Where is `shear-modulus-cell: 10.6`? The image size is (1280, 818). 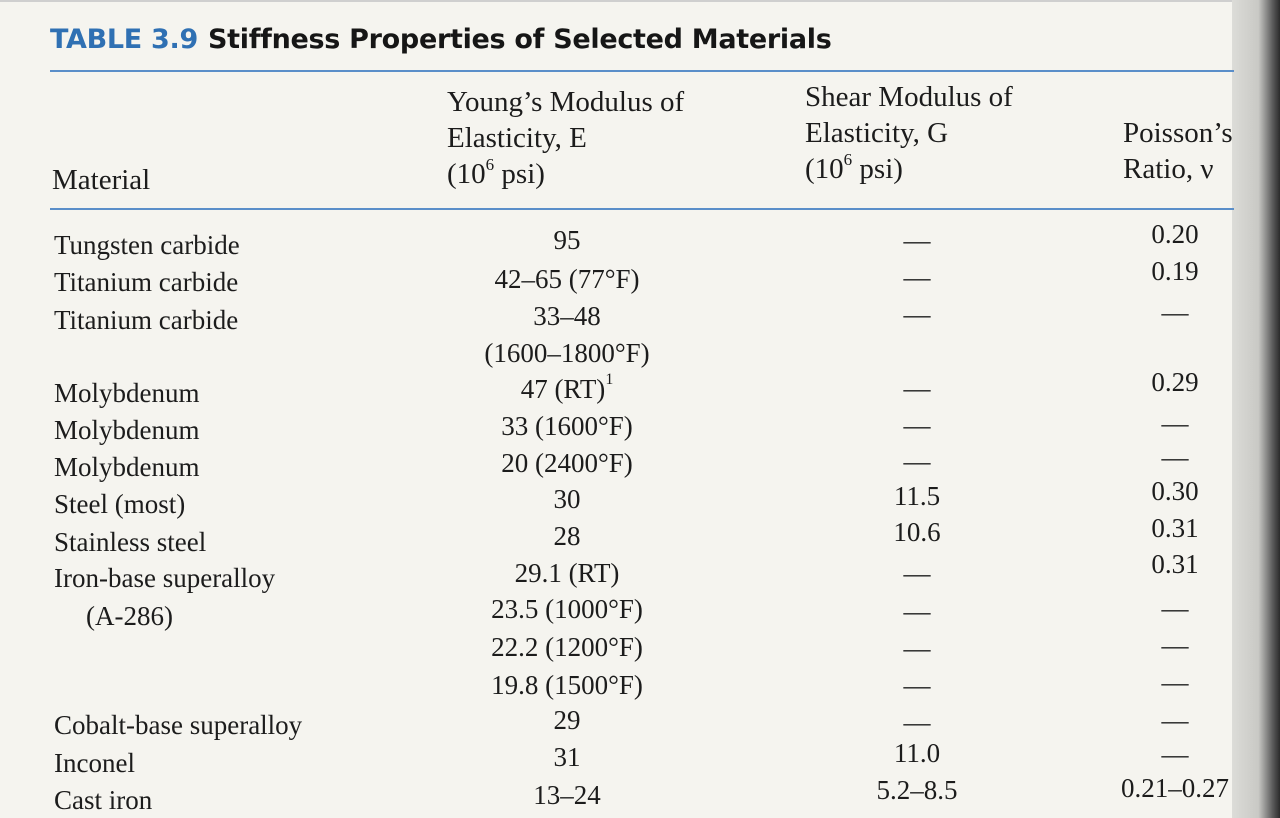
shear-modulus-cell: 10.6 is located at coordinates (917, 532).